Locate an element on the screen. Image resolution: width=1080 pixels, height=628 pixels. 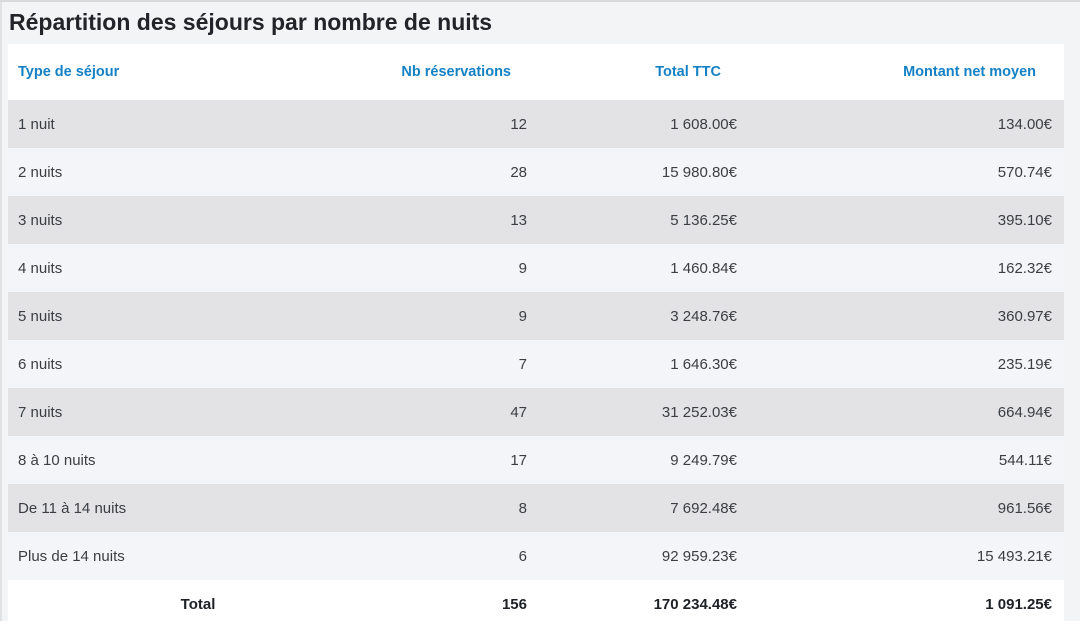
stay-type-cell: Plus de 14 nuits is located at coordinates (71, 556).